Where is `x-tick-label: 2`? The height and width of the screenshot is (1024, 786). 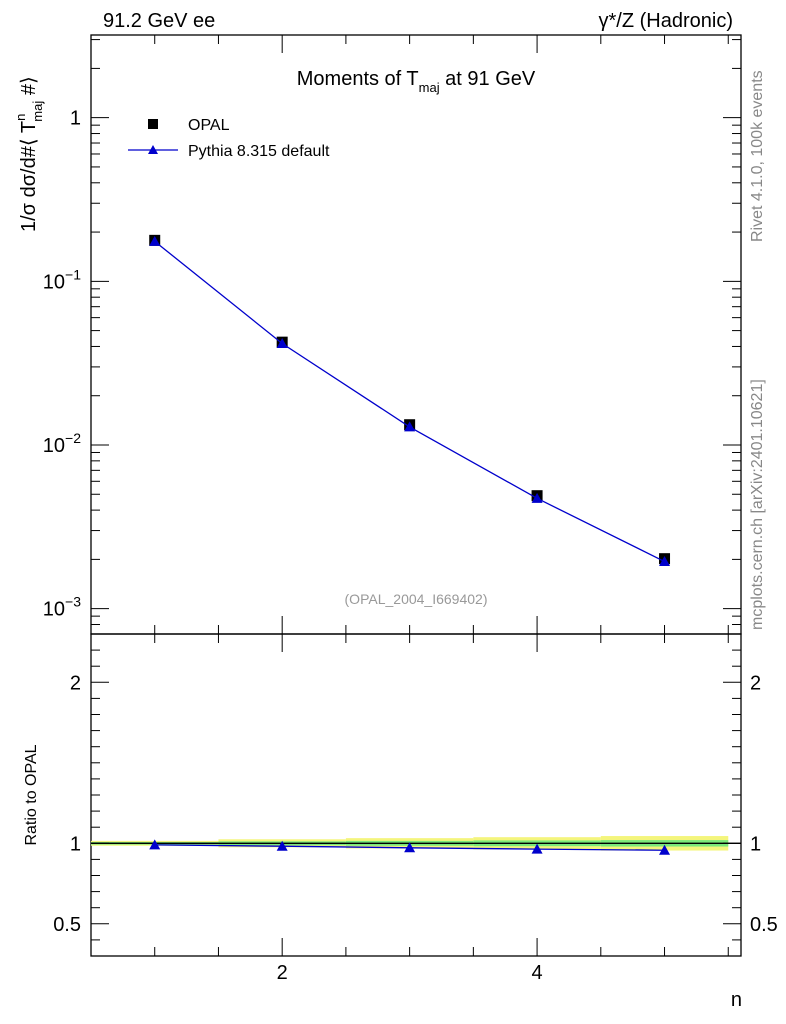
x-tick-label: 2 is located at coordinates (282, 973).